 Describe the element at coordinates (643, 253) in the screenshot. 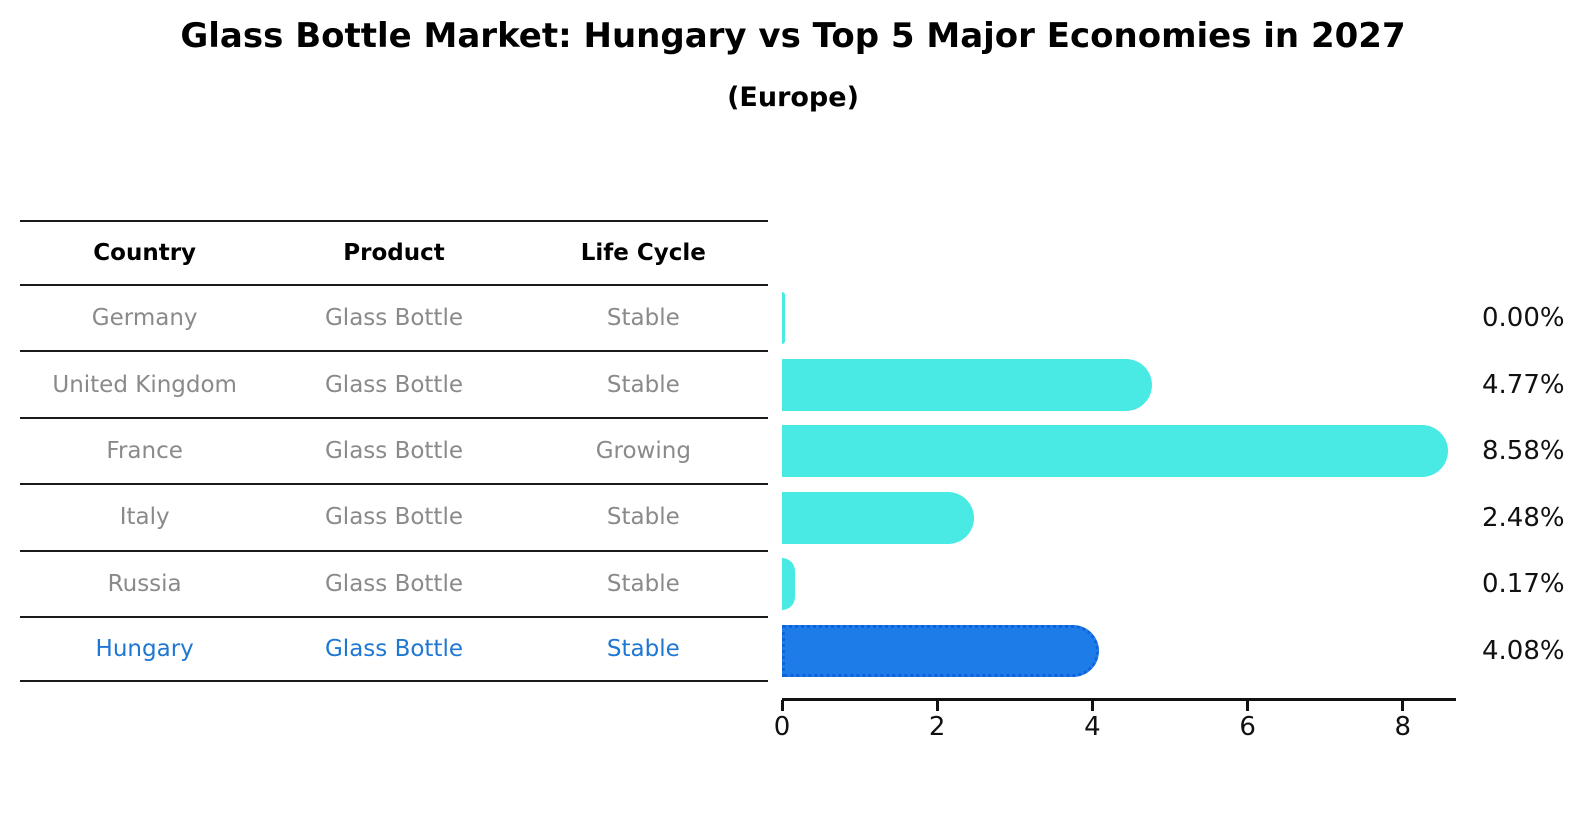

I see `col-header-lifecycle: Life Cycle` at that location.